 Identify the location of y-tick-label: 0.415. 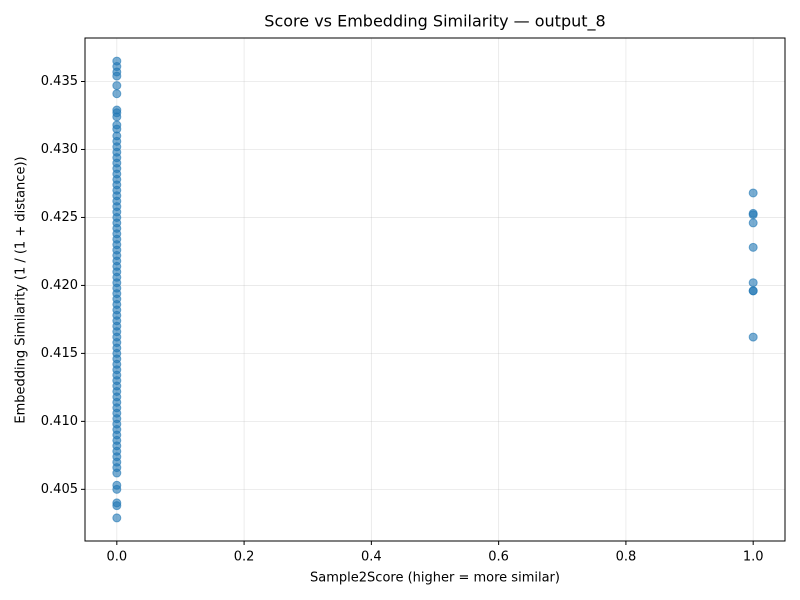
(59, 353).